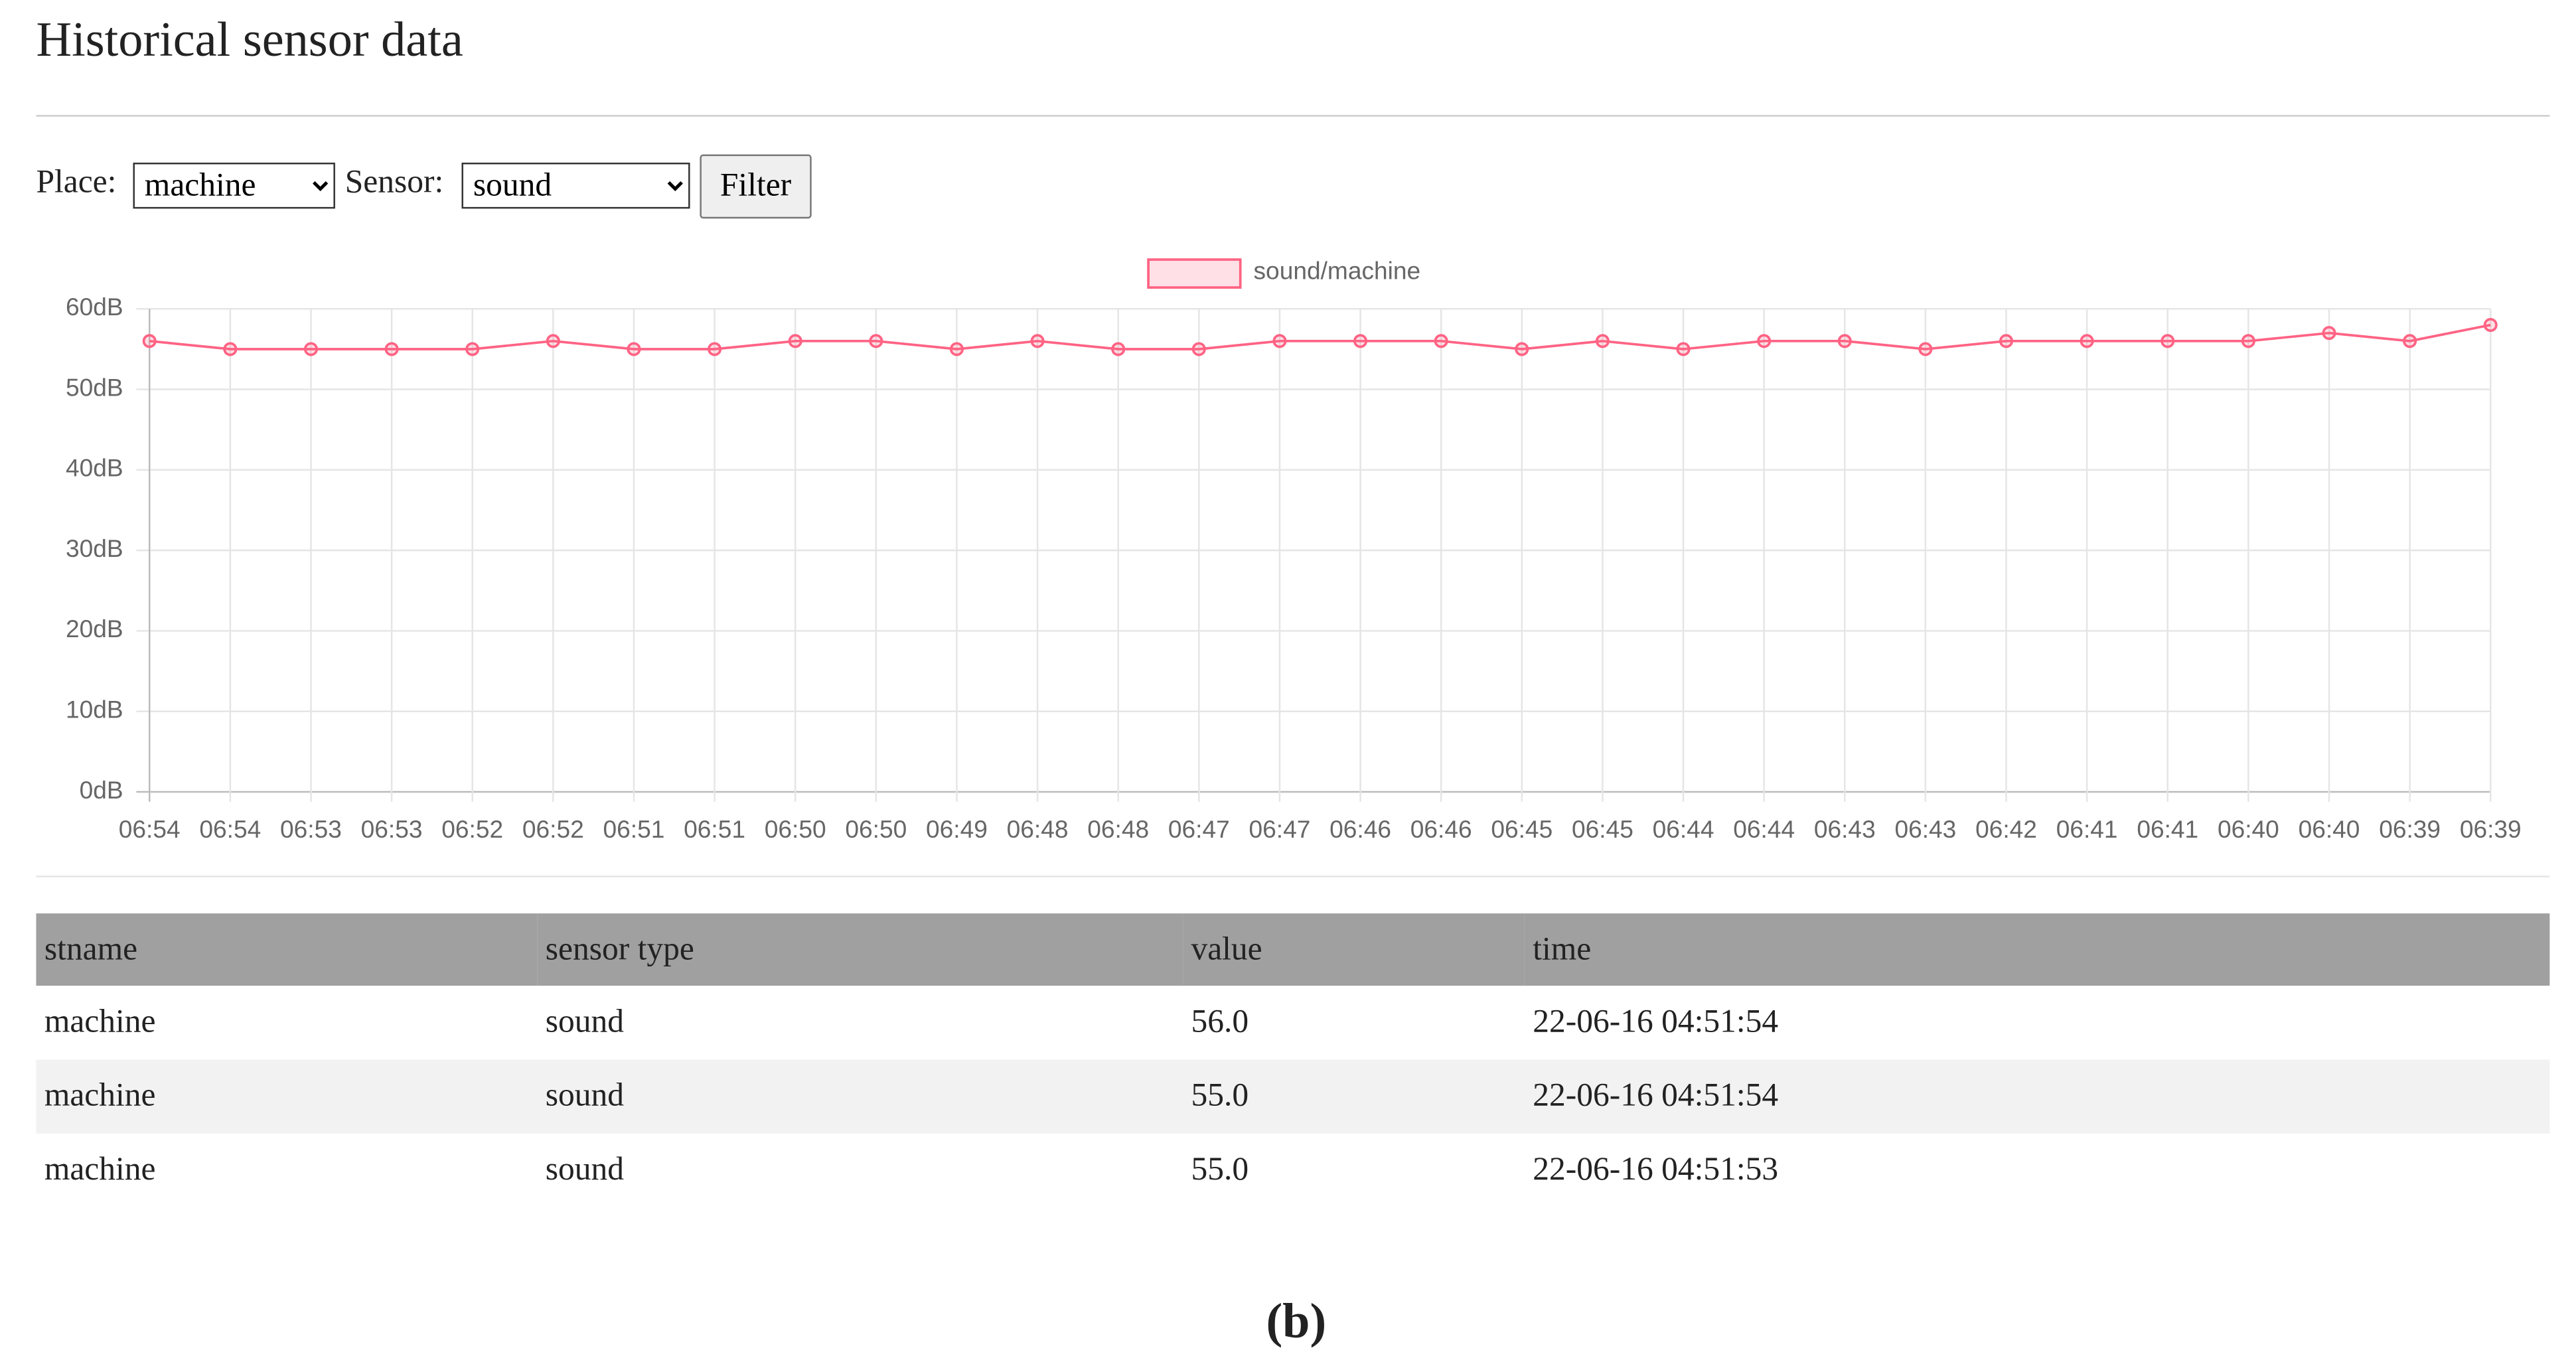 The width and height of the screenshot is (2576, 1366). I want to click on page-title: Historical sensor data, so click(250, 40).